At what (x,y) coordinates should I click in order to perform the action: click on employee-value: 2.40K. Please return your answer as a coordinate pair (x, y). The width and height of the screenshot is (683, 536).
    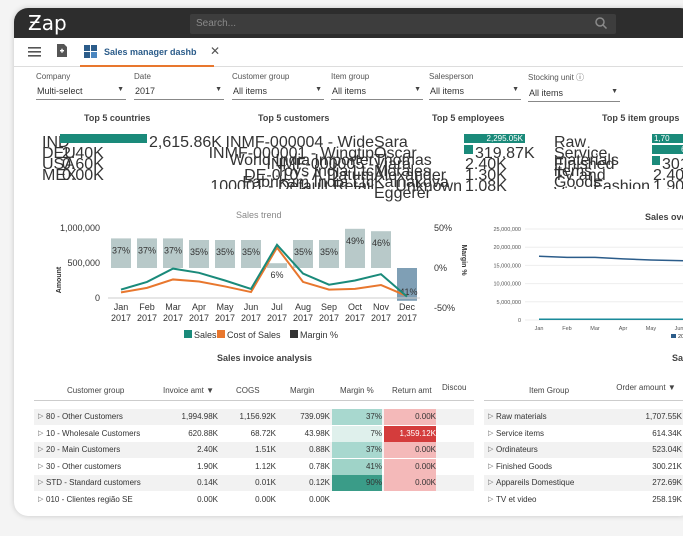
    Looking at the image, I should click on (486, 164).